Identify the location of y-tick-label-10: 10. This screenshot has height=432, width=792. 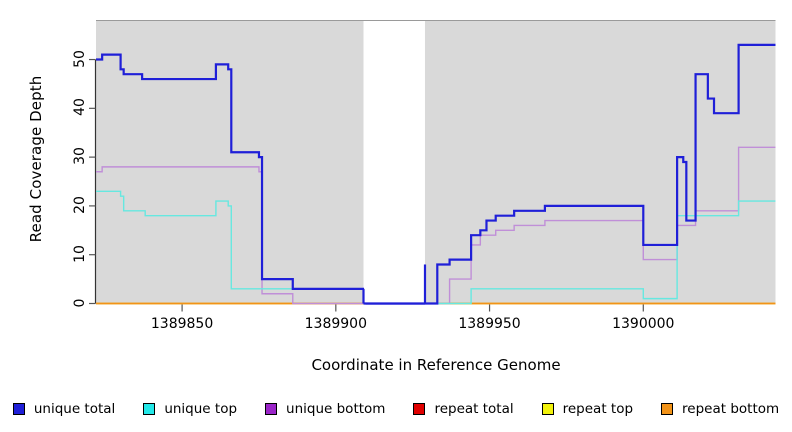
(80, 253).